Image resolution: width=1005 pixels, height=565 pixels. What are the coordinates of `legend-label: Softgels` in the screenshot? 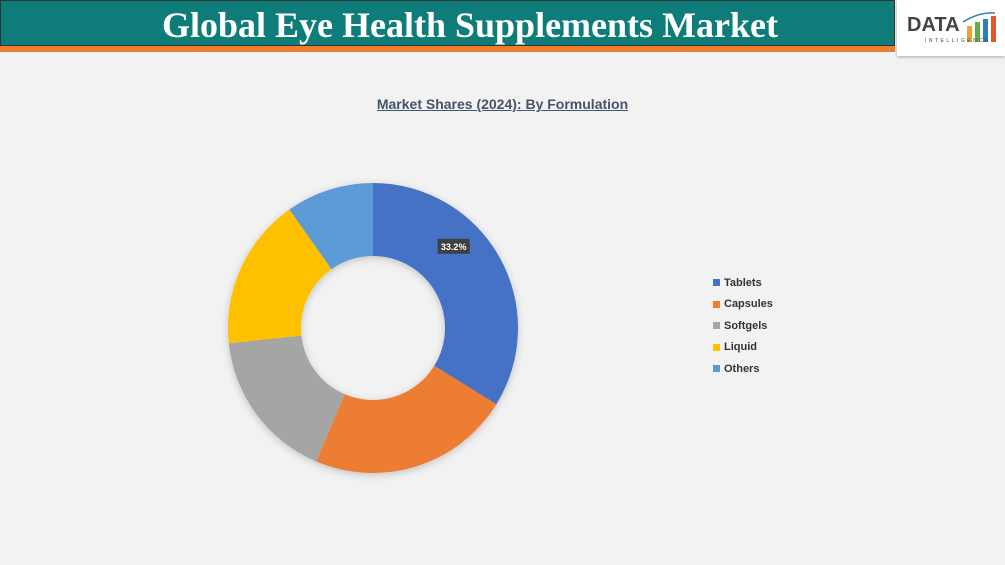 It's located at (746, 325).